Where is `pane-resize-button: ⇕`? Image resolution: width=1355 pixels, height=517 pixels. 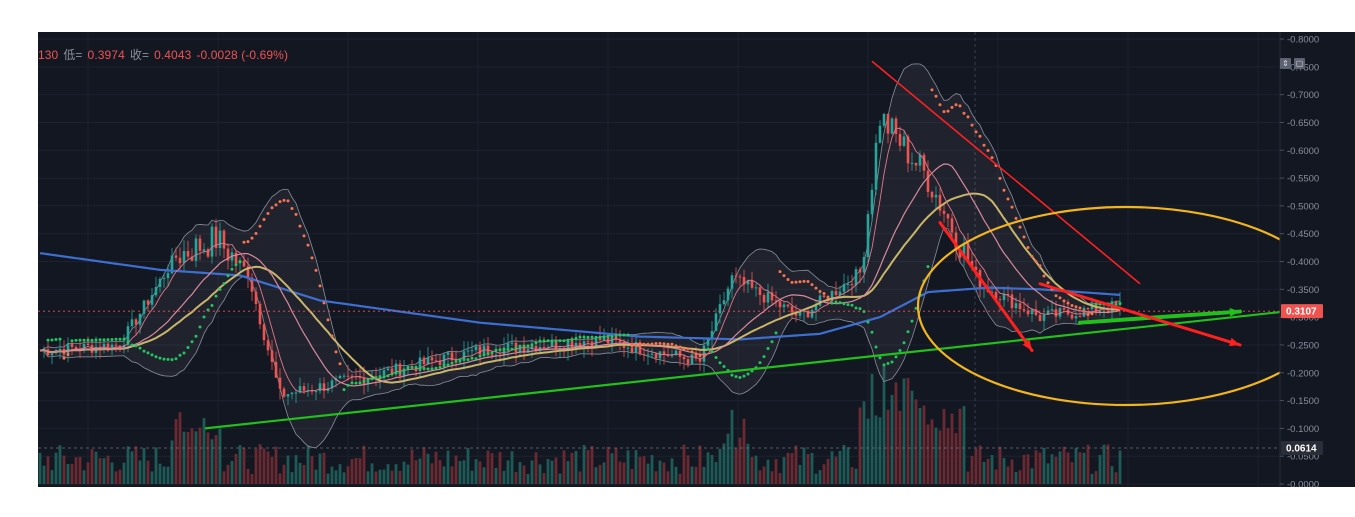 pane-resize-button: ⇕ is located at coordinates (1285, 63).